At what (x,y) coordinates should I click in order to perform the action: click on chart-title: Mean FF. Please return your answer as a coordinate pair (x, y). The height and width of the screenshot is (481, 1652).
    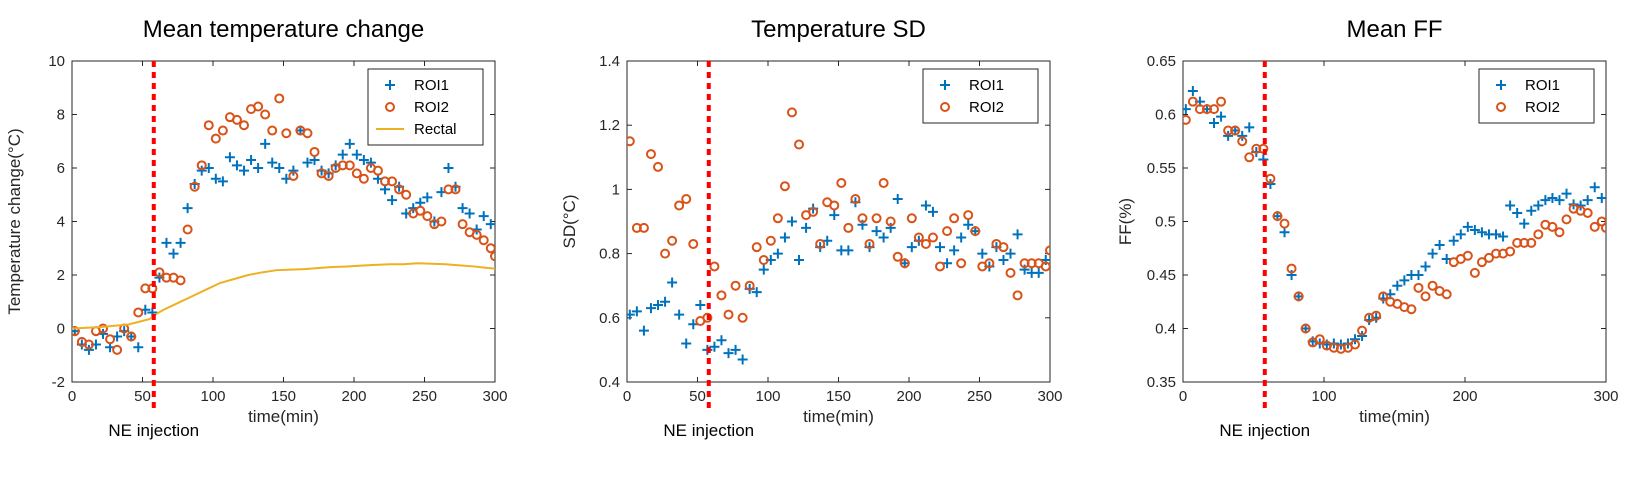
    Looking at the image, I should click on (1394, 29).